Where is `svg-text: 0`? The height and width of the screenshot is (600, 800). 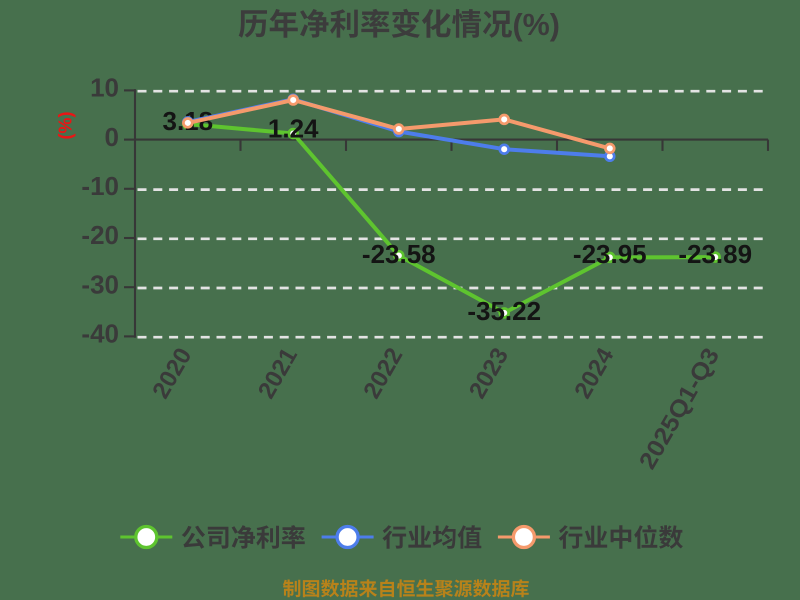 svg-text: 0 is located at coordinates (112, 137).